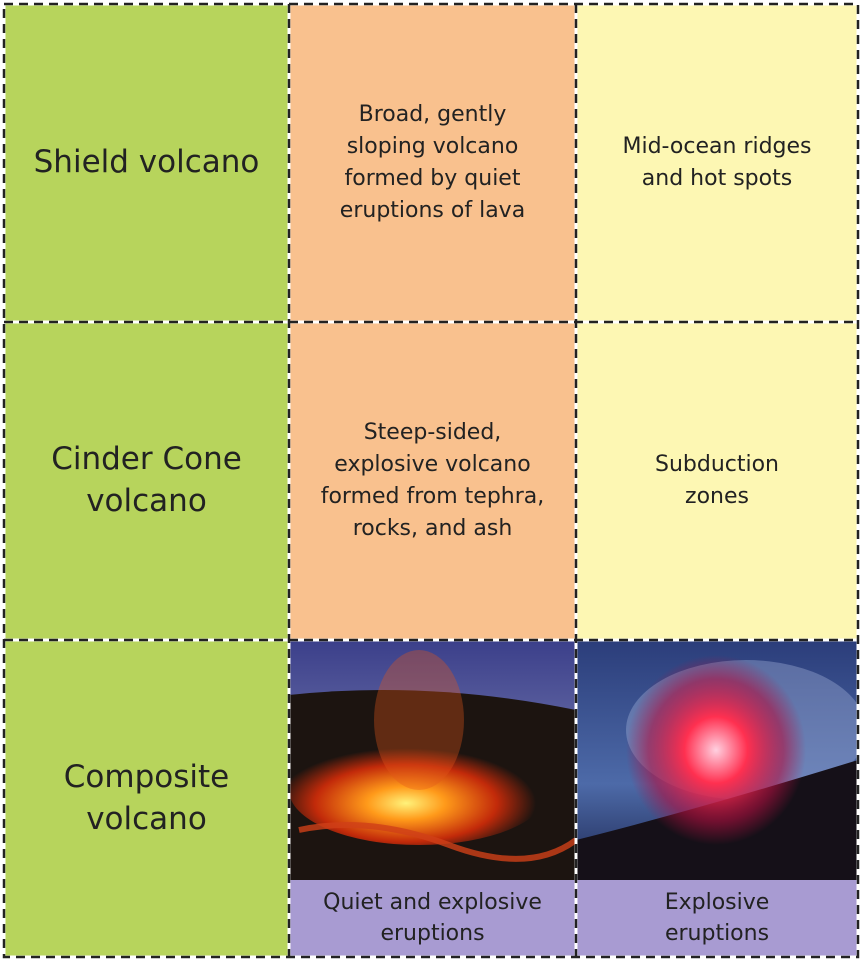 The height and width of the screenshot is (961, 861). I want to click on cell: Explosive eruptions, so click(717, 918).